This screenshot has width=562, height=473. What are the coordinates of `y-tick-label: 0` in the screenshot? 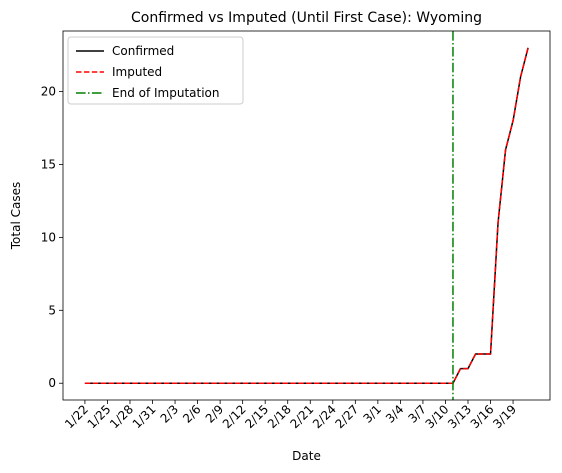 It's located at (52, 383).